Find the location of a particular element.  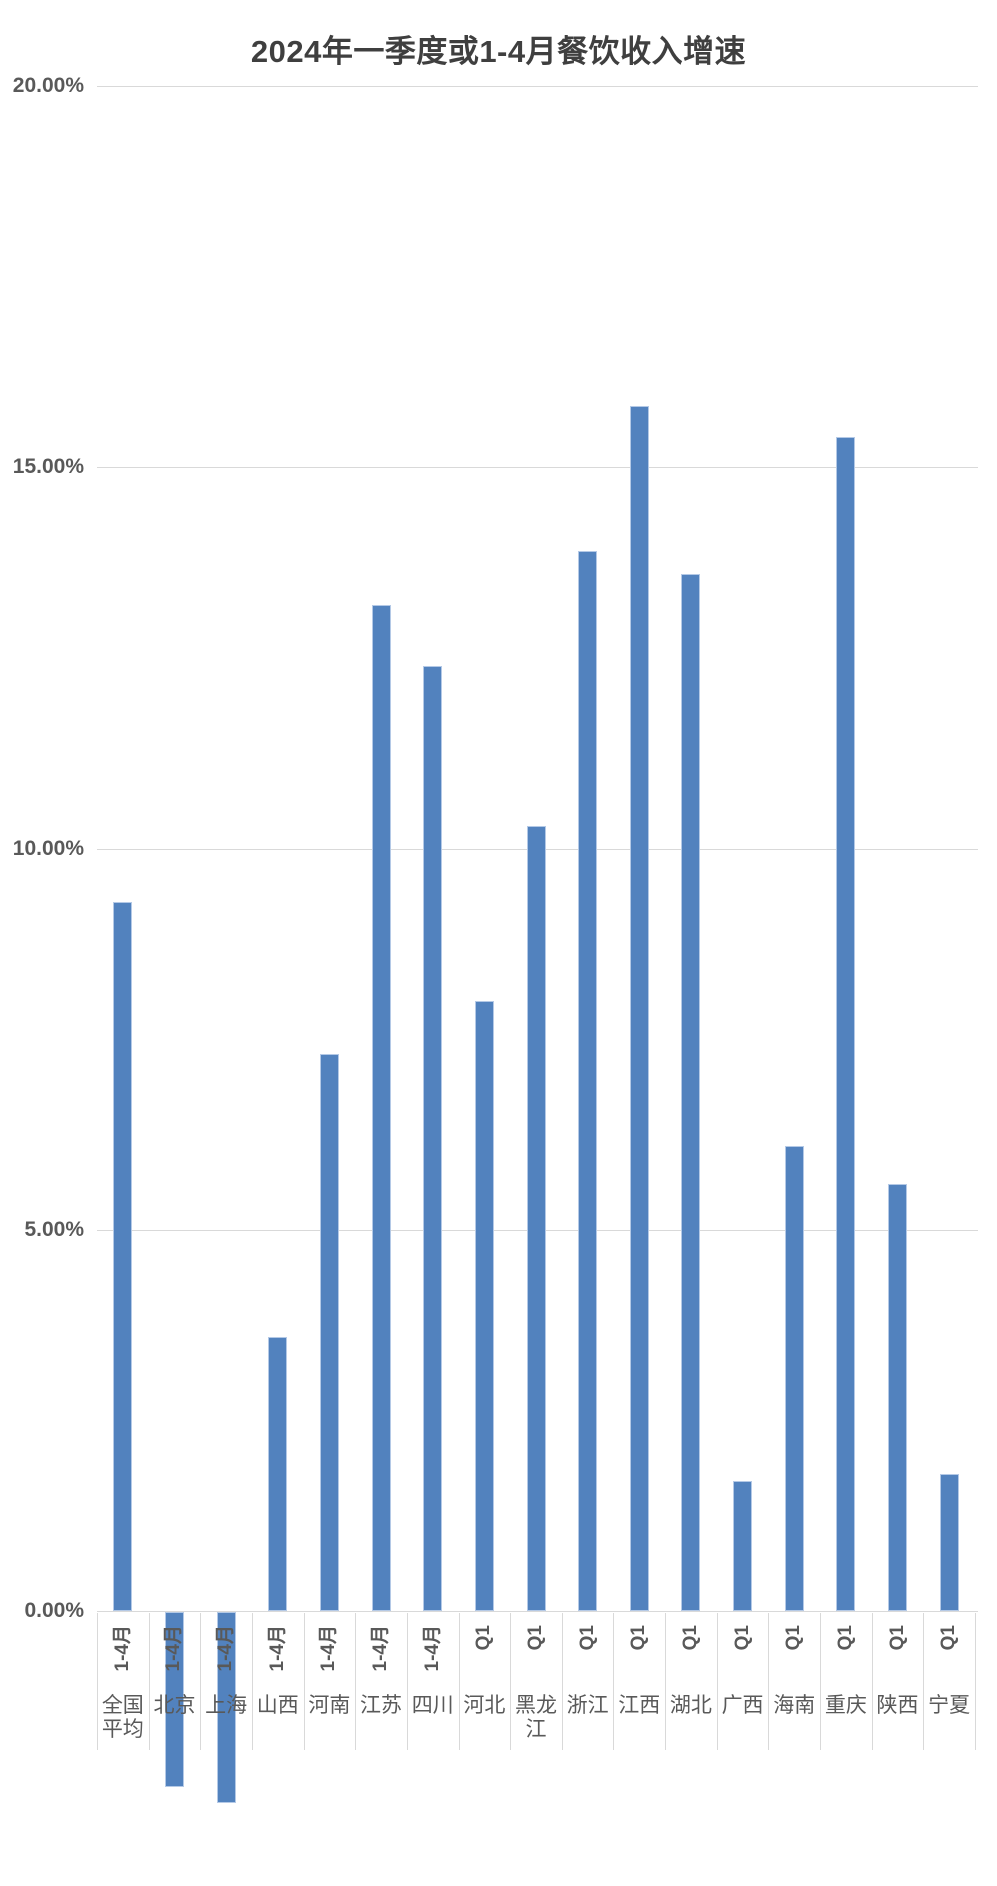

bar-浙江 is located at coordinates (588, 1081).